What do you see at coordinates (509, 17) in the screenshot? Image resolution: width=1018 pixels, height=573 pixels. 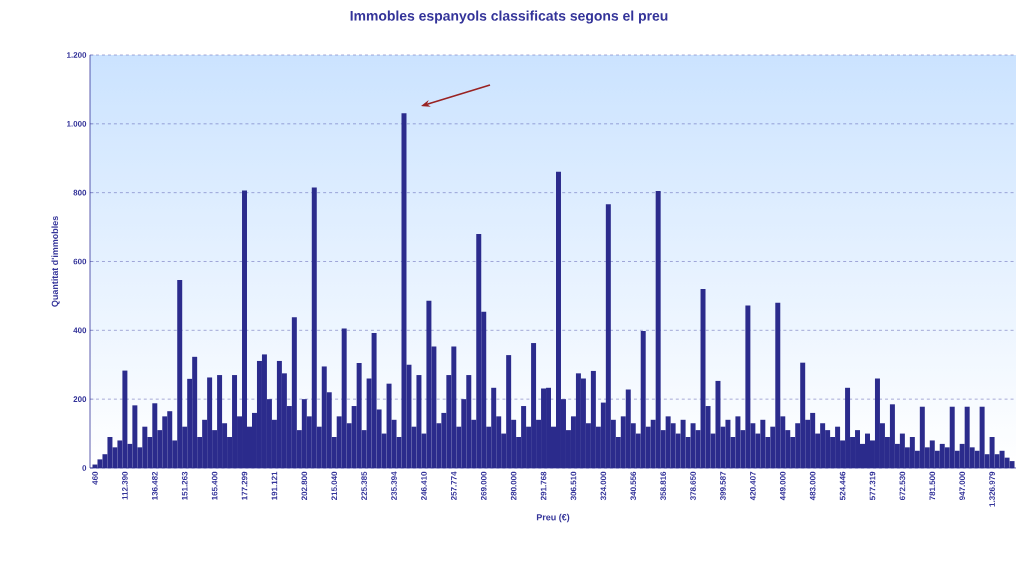 I see `chart-title: Immobles espanyols classificats segons el preu` at bounding box center [509, 17].